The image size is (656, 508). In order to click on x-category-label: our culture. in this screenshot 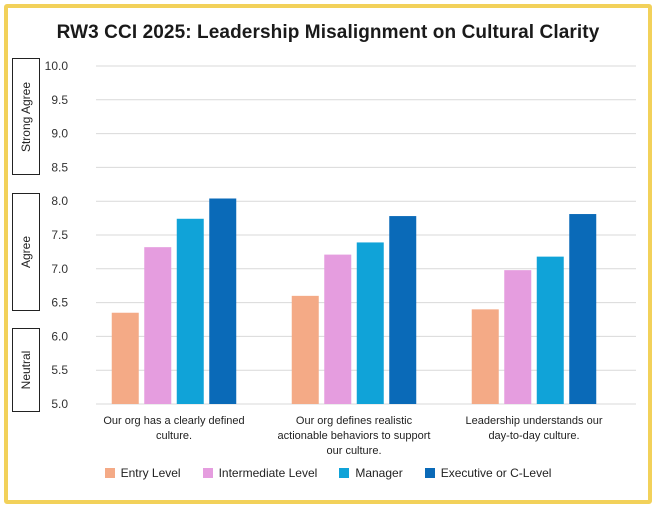, I will do `click(353, 451)`.